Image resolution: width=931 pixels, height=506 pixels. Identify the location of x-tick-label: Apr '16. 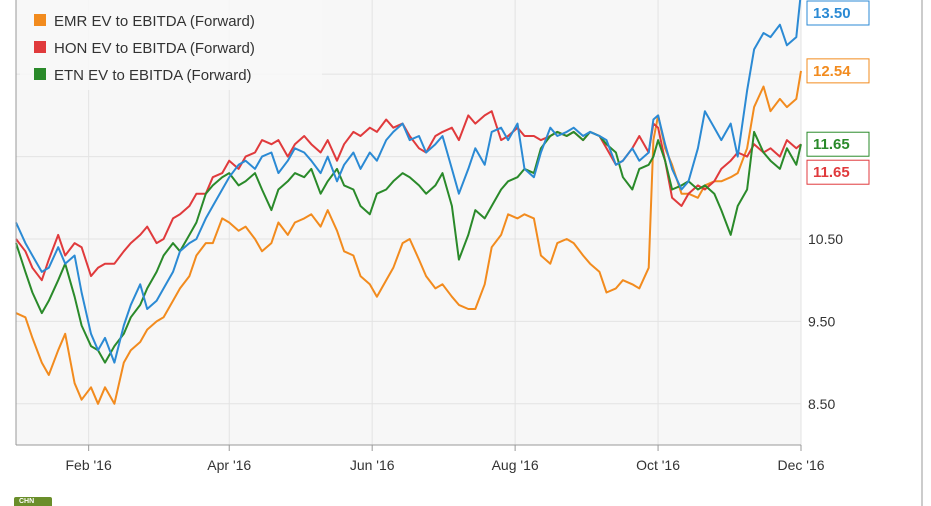
(229, 465).